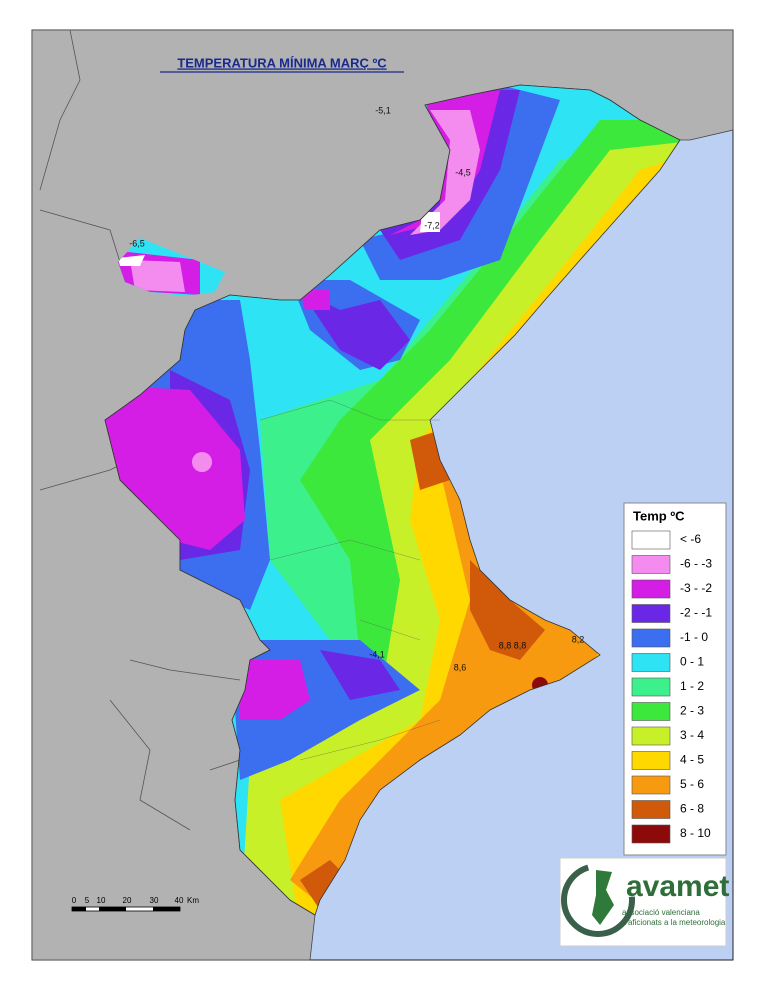 This screenshot has width=764, height=989. Describe the element at coordinates (692, 711) in the screenshot. I see `legend-label: 2 - 3` at that location.